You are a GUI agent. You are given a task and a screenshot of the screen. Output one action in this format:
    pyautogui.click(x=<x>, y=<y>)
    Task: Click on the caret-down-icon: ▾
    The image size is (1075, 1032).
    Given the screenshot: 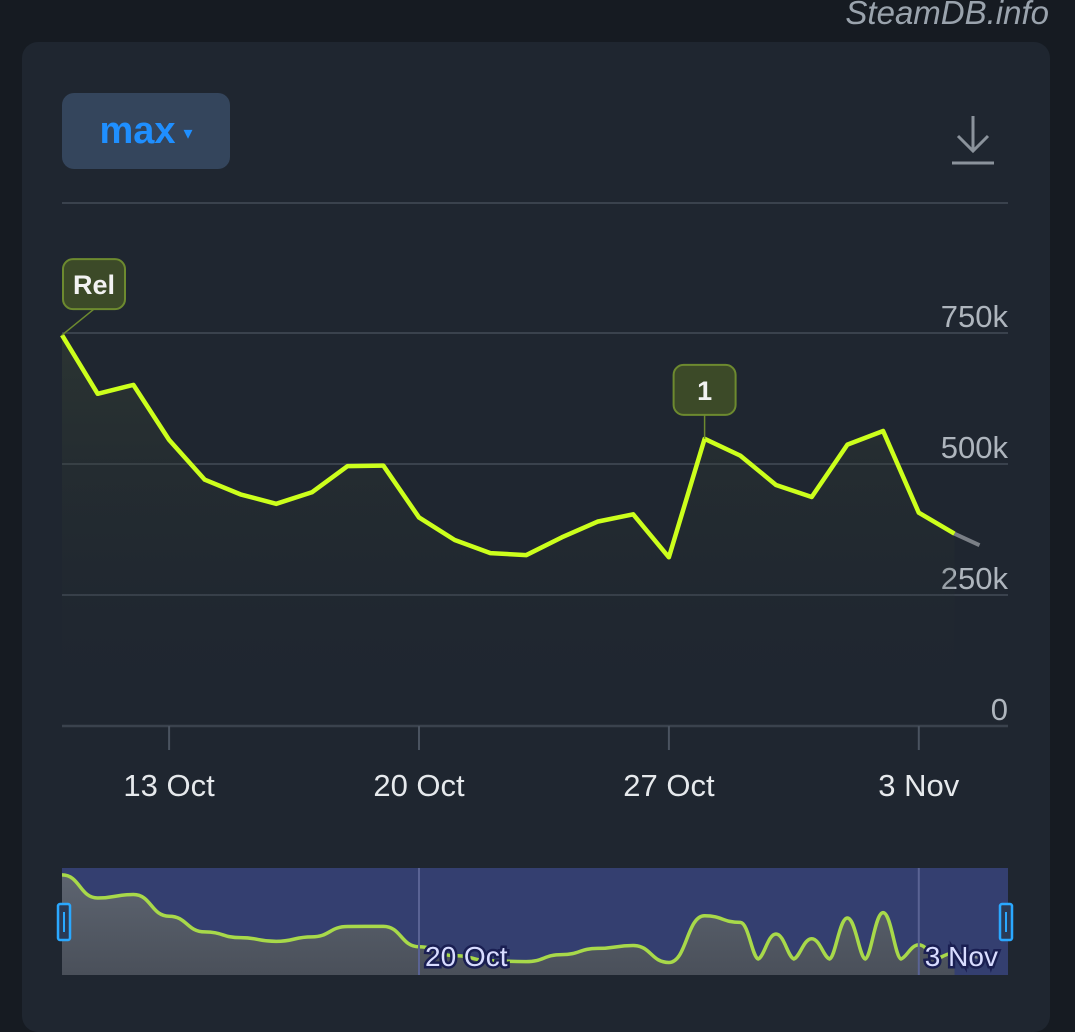 What is the action you would take?
    pyautogui.click(x=188, y=132)
    